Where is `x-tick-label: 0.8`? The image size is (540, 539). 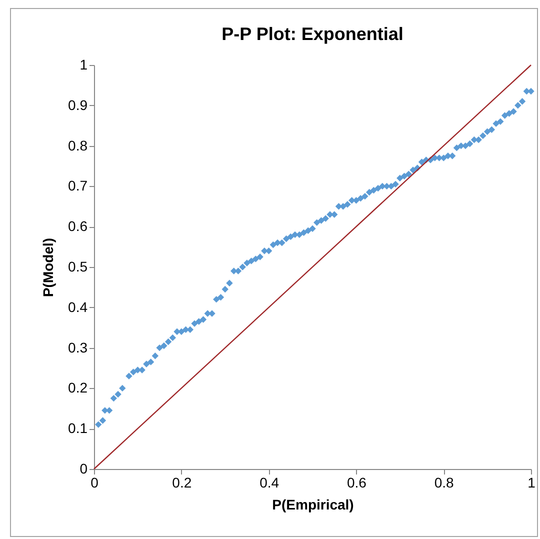 x-tick-label: 0.8 is located at coordinates (444, 482).